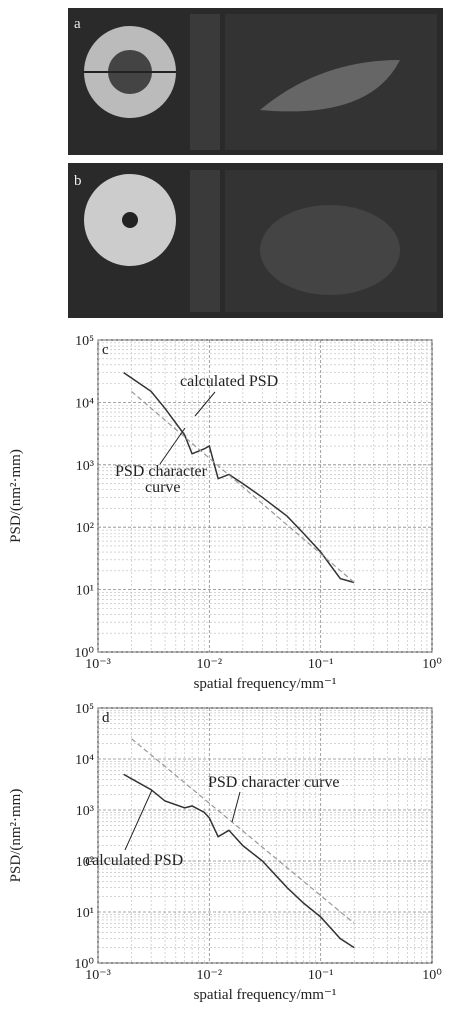 This screenshot has height=1015, width=453. Describe the element at coordinates (105, 350) in the screenshot. I see `panel-label: c` at that location.